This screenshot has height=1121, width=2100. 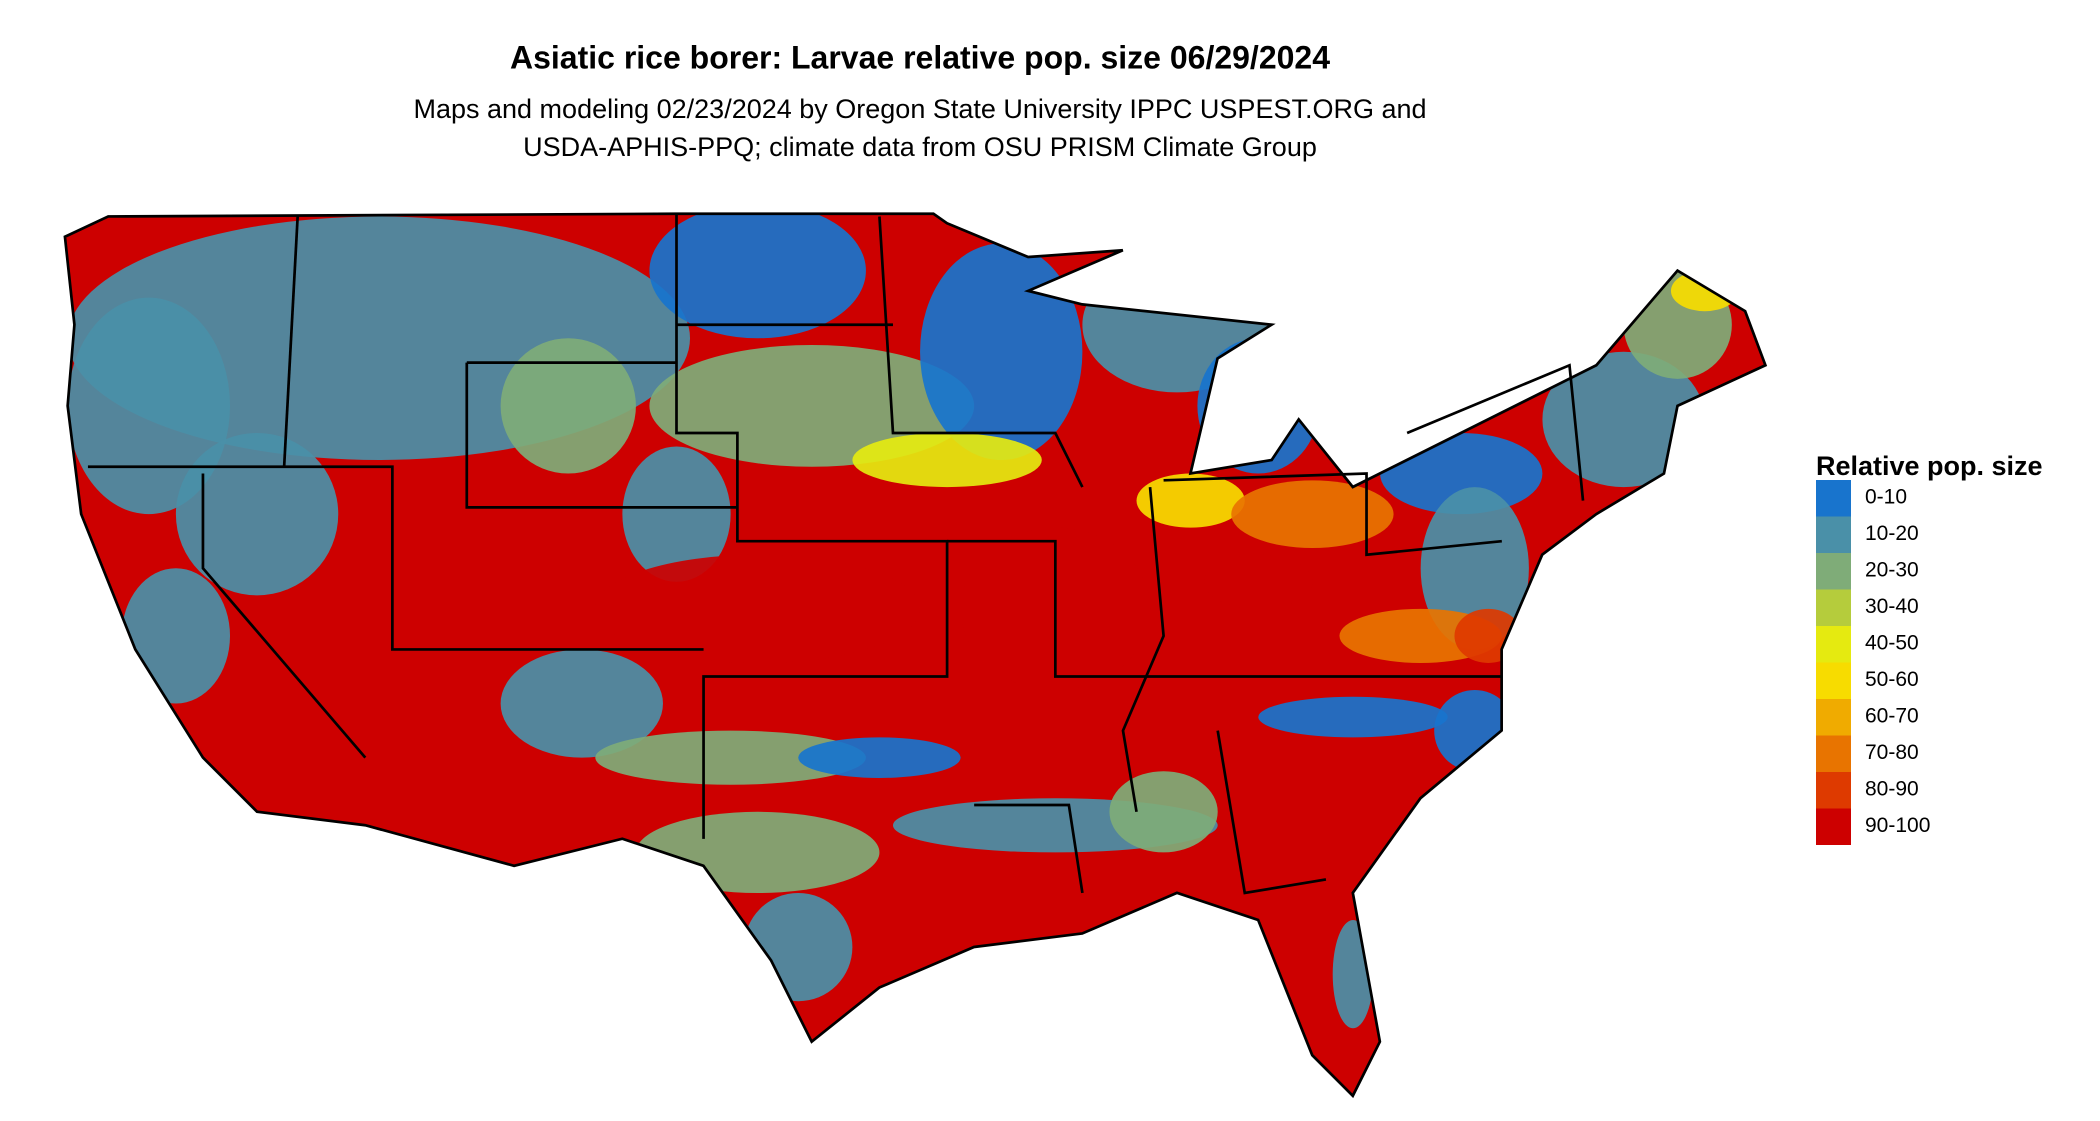 What do you see at coordinates (1892, 752) in the screenshot?
I see `legend-label: 70-80` at bounding box center [1892, 752].